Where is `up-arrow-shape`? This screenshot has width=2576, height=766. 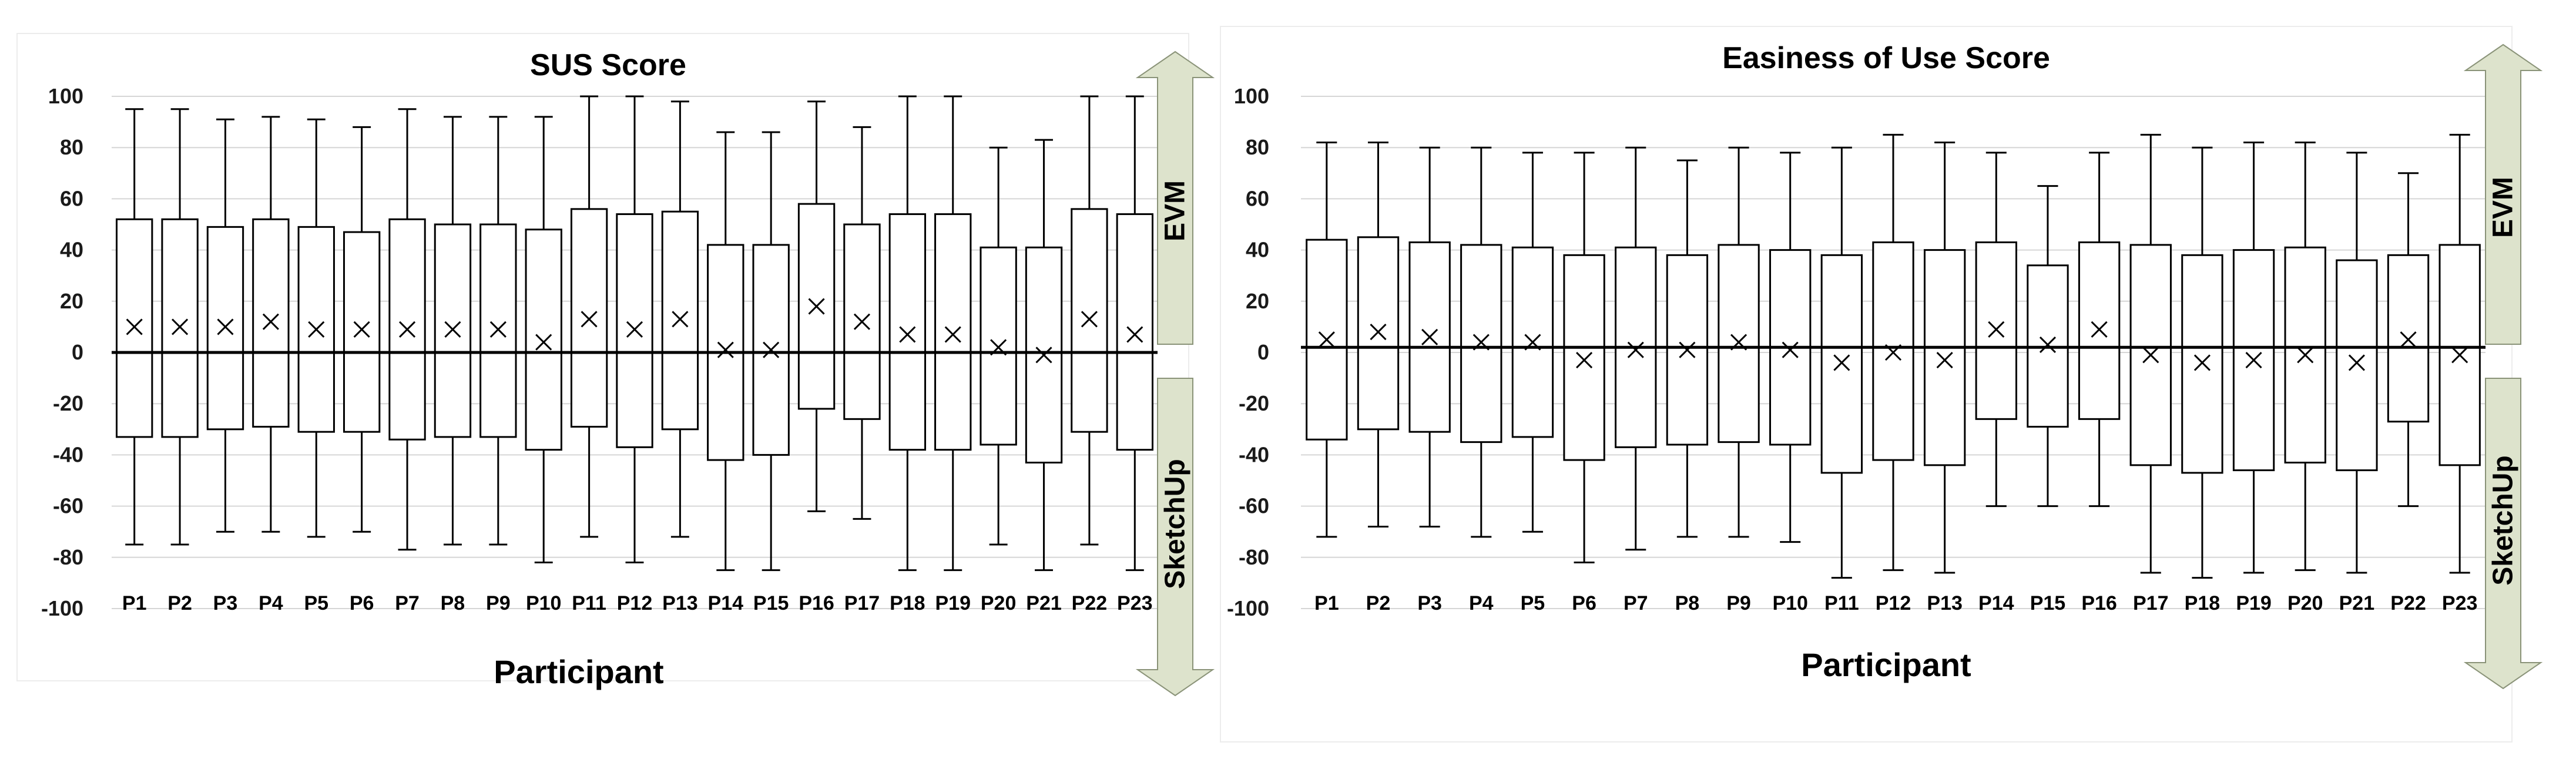
up-arrow-shape is located at coordinates (2503, 194).